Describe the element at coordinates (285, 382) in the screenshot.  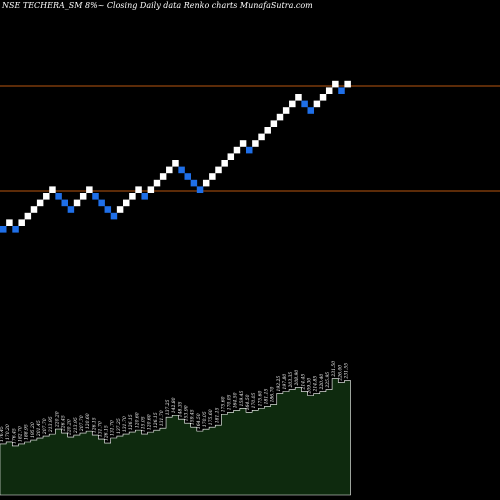
I see `volume-value-label: 197.80` at that location.